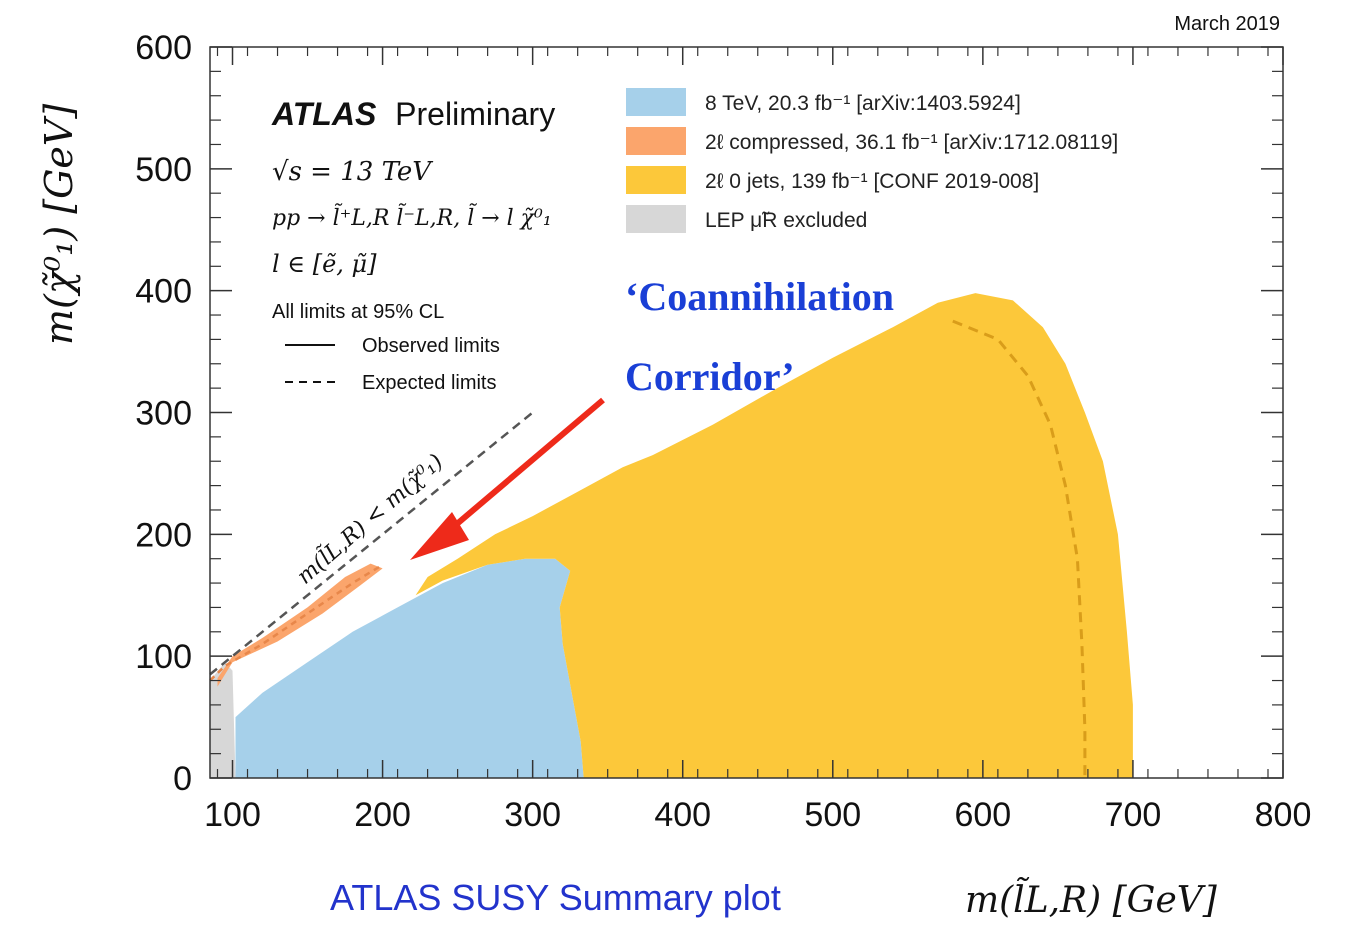 The width and height of the screenshot is (1351, 929). I want to click on region-orange, so click(300, 625).